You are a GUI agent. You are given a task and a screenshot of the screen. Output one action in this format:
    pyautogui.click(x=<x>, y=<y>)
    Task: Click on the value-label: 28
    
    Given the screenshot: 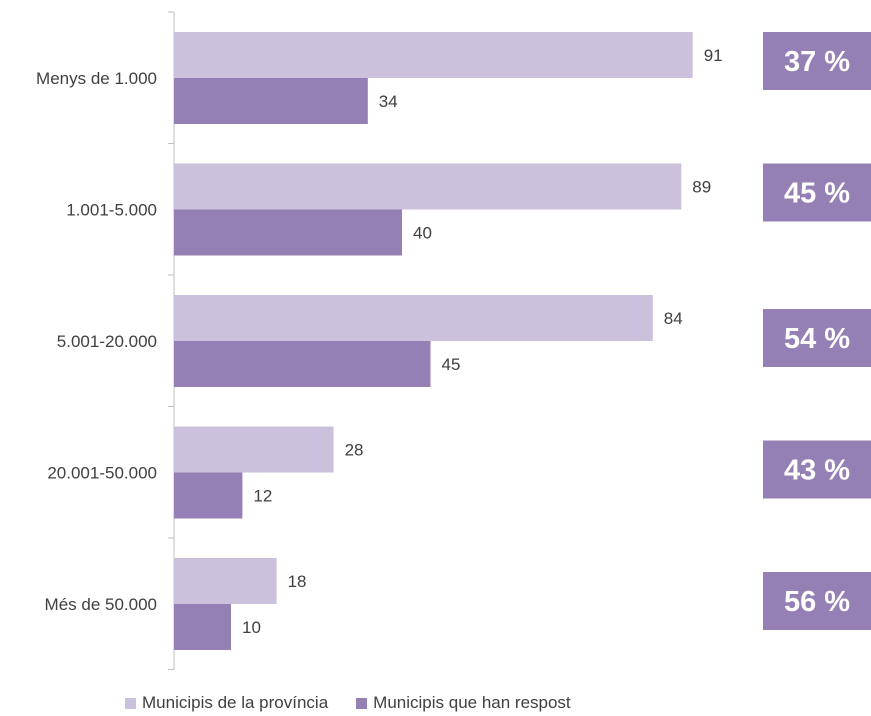 What is the action you would take?
    pyautogui.click(x=354, y=450)
    